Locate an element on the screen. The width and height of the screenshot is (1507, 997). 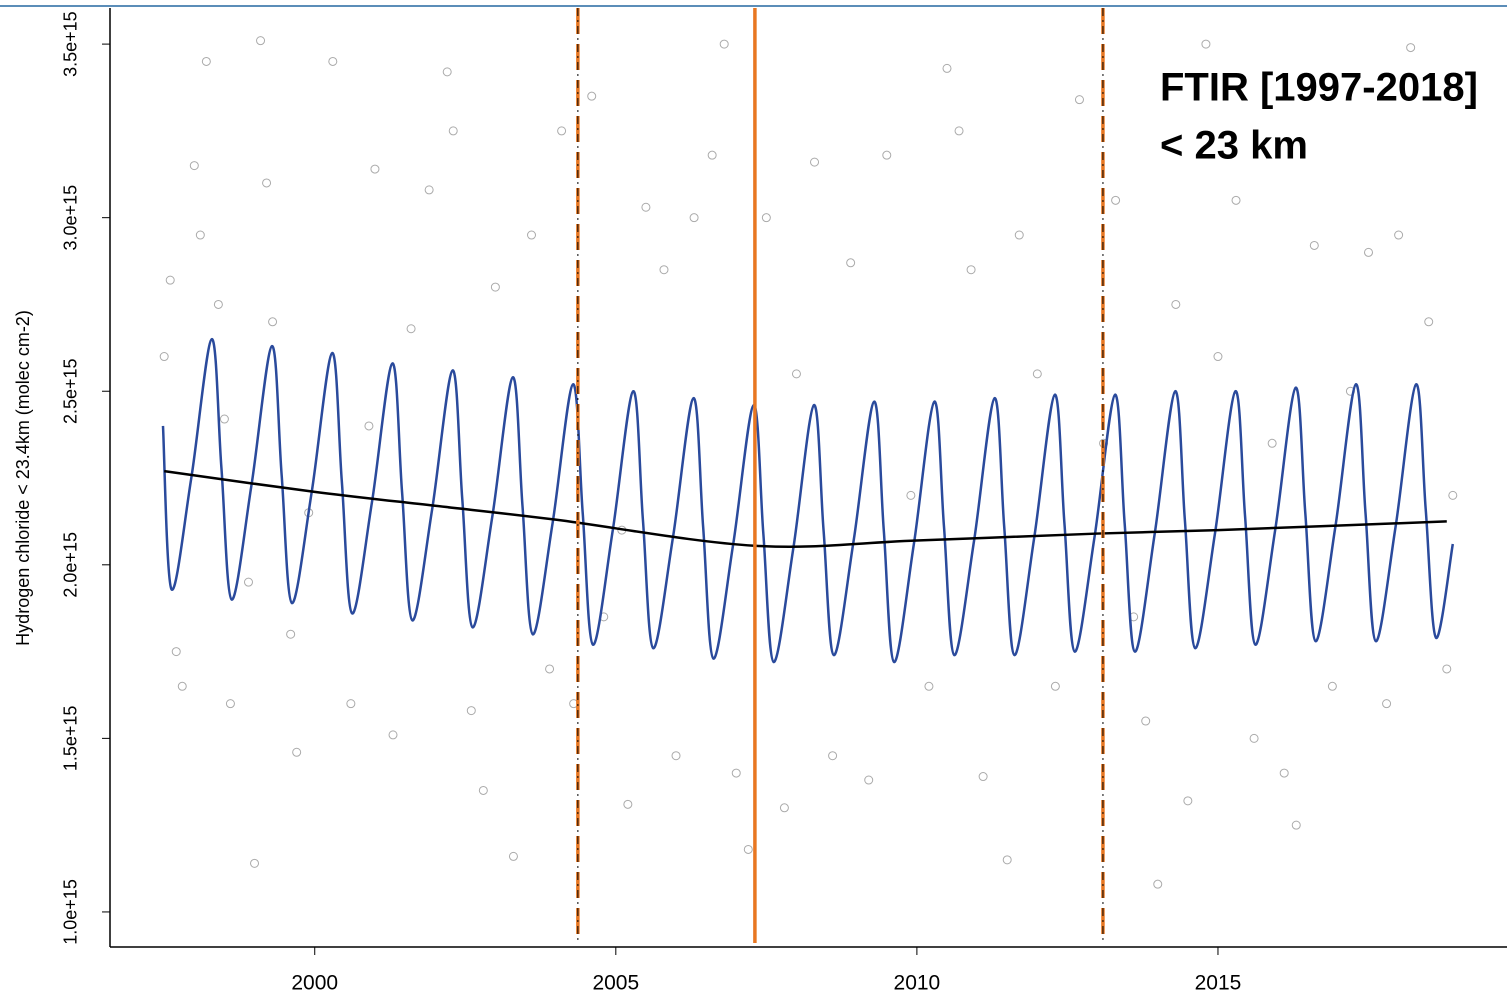
y-tick-label: 3.0e+15 is located at coordinates (71, 218).